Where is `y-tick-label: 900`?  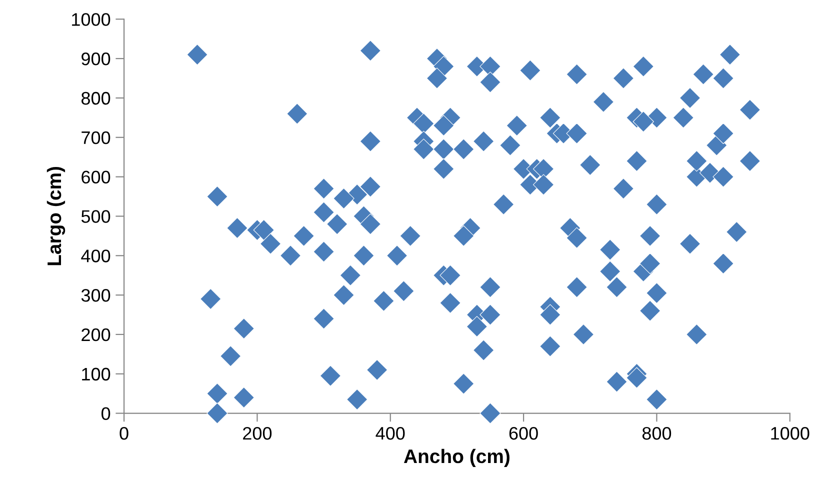
y-tick-label: 900 is located at coordinates (96, 59).